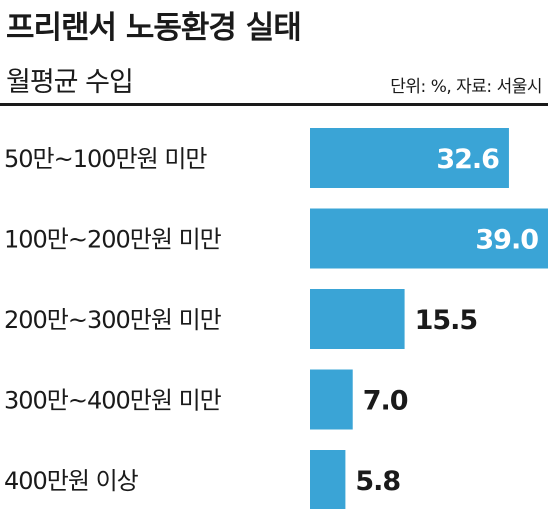 The width and height of the screenshot is (548, 509). Describe the element at coordinates (70, 82) in the screenshot. I see `chart-subtitle: 월평균 수입` at that location.